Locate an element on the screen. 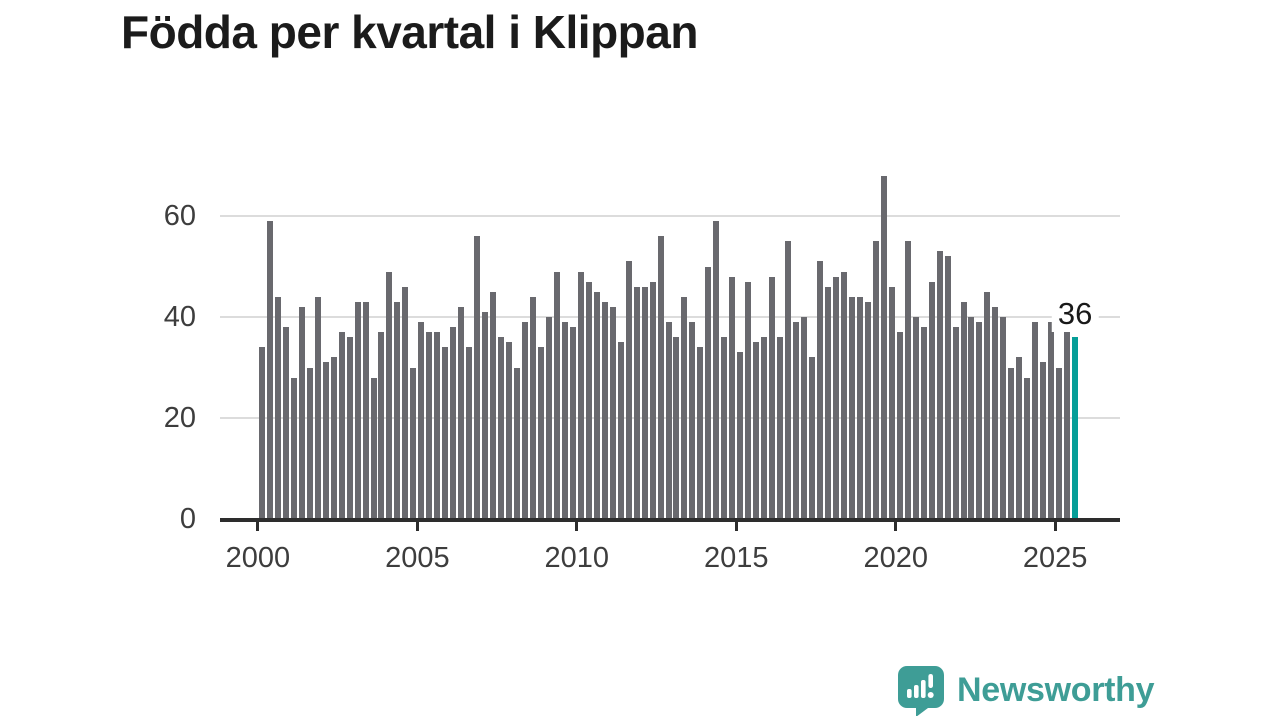  latest-value-annotation: 36 is located at coordinates (1075, 314).